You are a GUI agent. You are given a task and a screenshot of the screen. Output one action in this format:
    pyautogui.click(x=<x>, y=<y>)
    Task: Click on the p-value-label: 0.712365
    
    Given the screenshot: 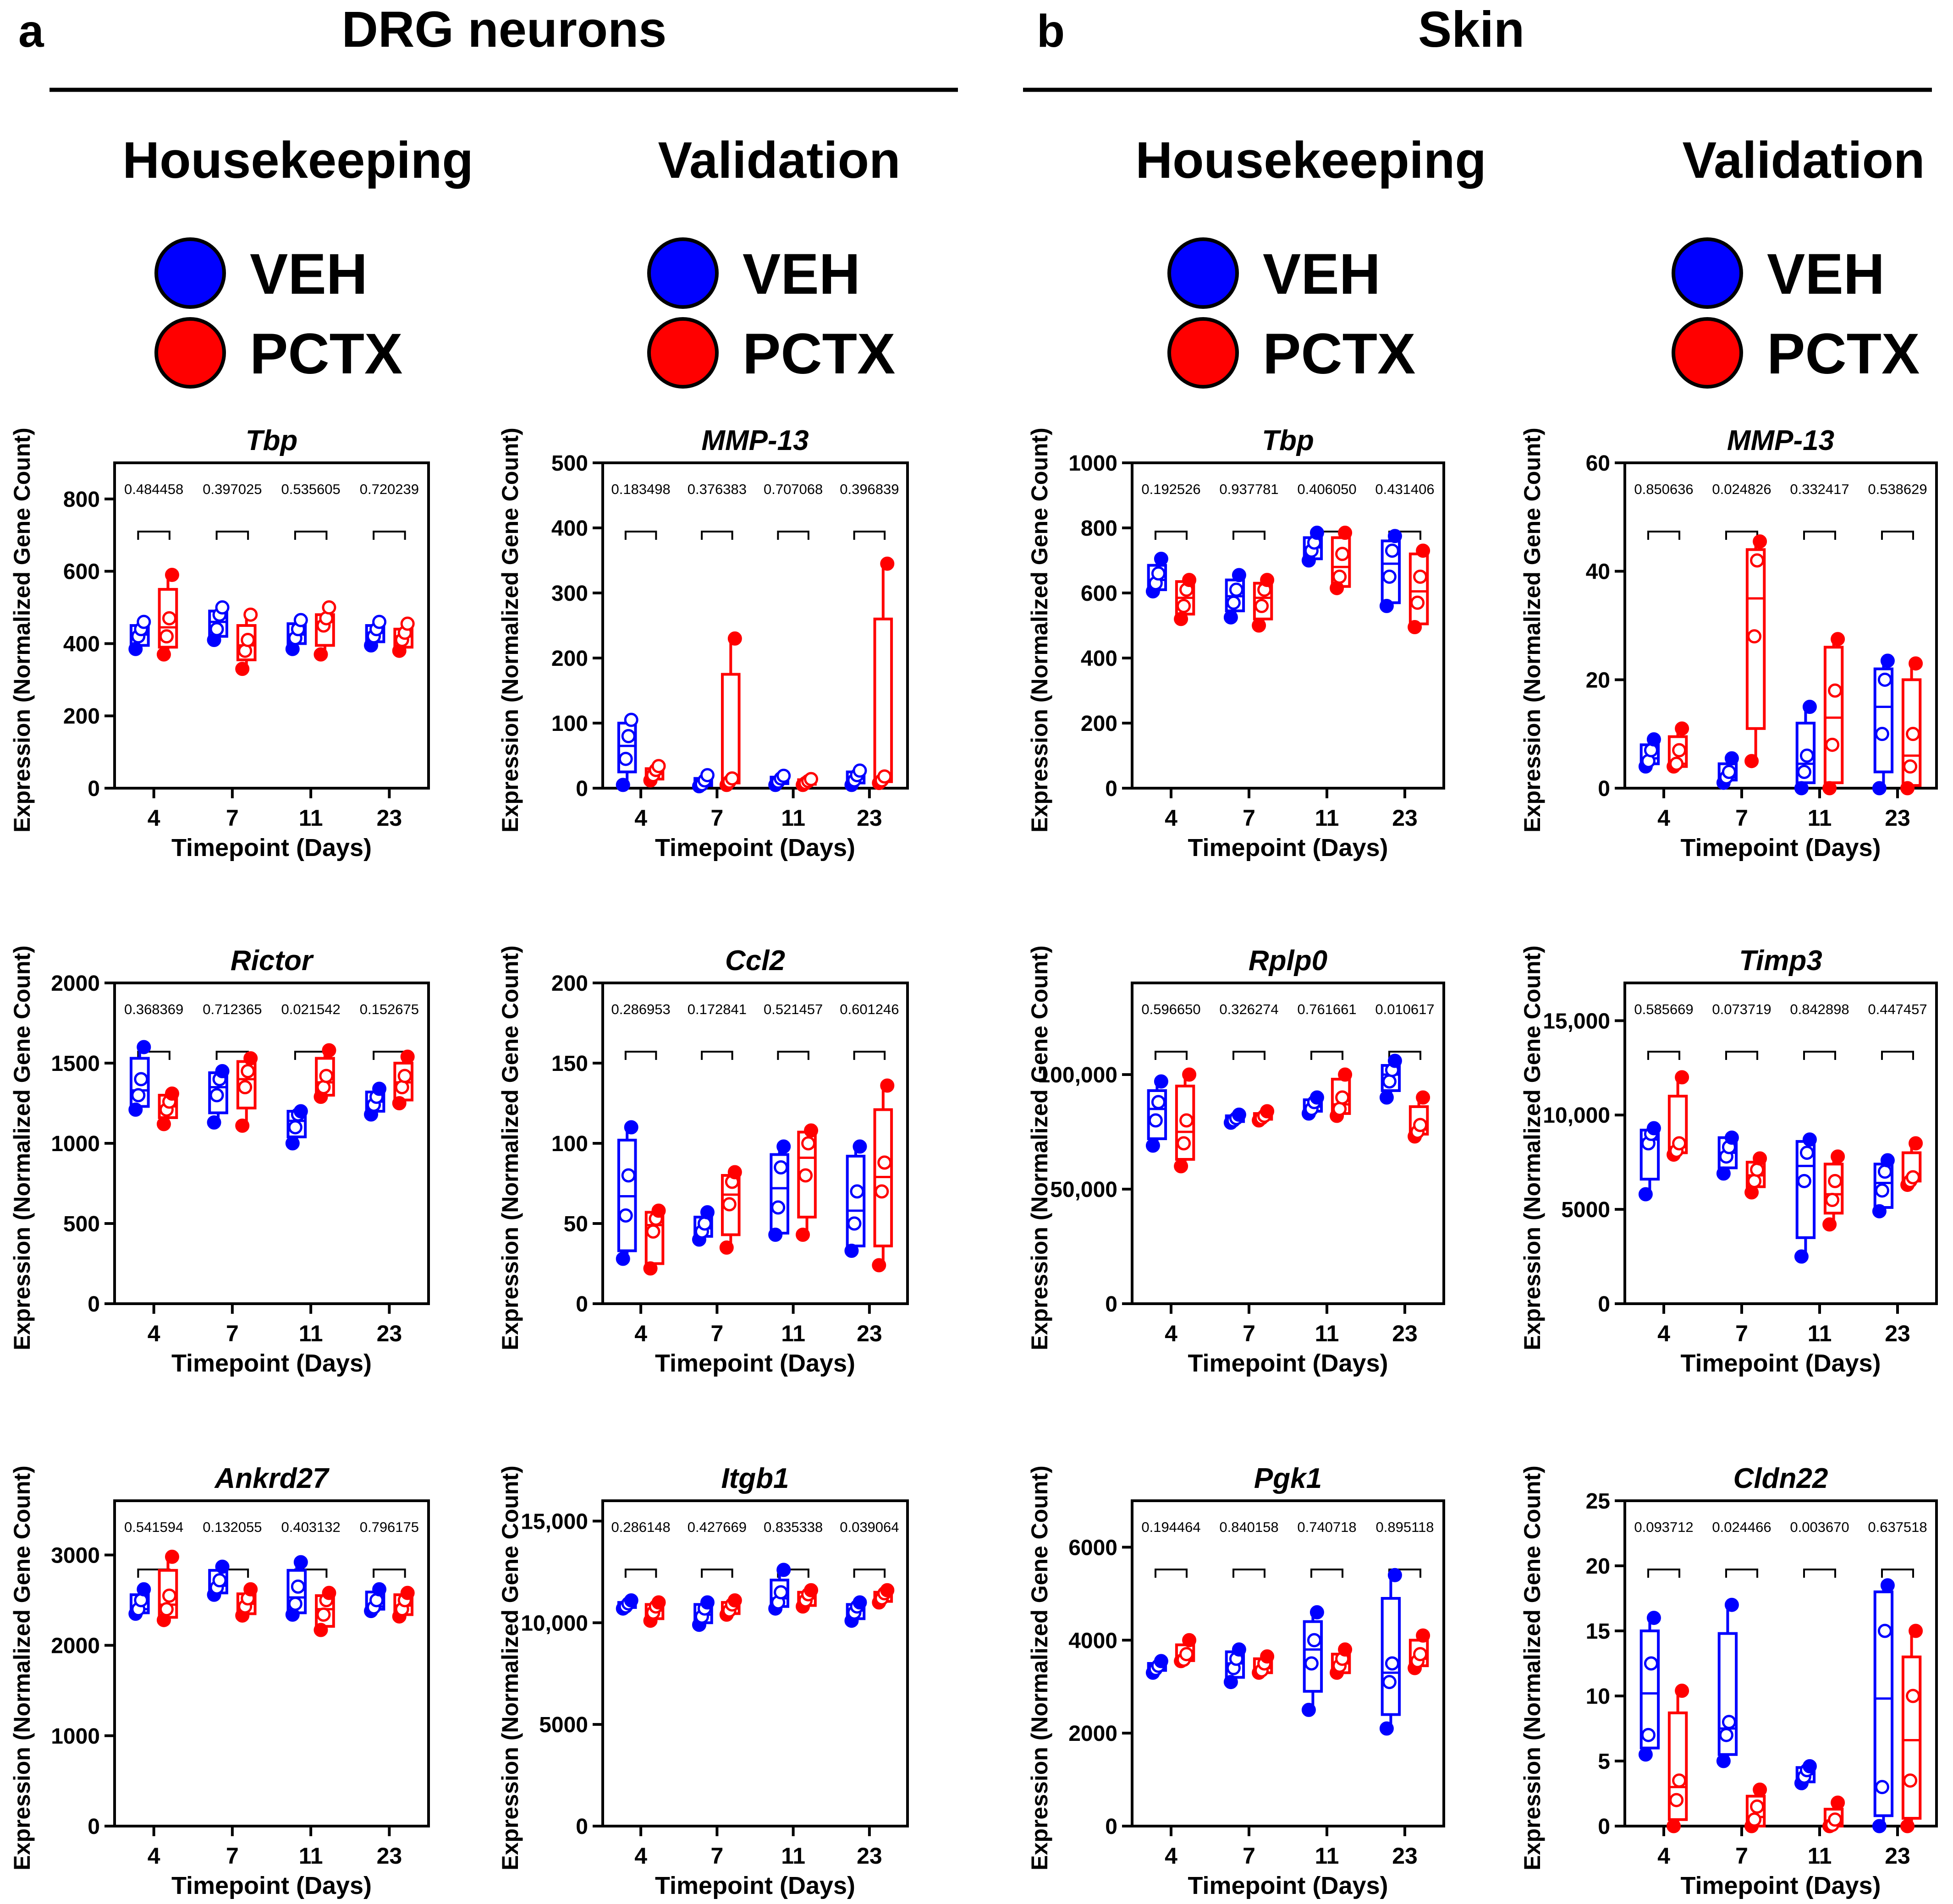 What is the action you would take?
    pyautogui.click(x=232, y=1009)
    